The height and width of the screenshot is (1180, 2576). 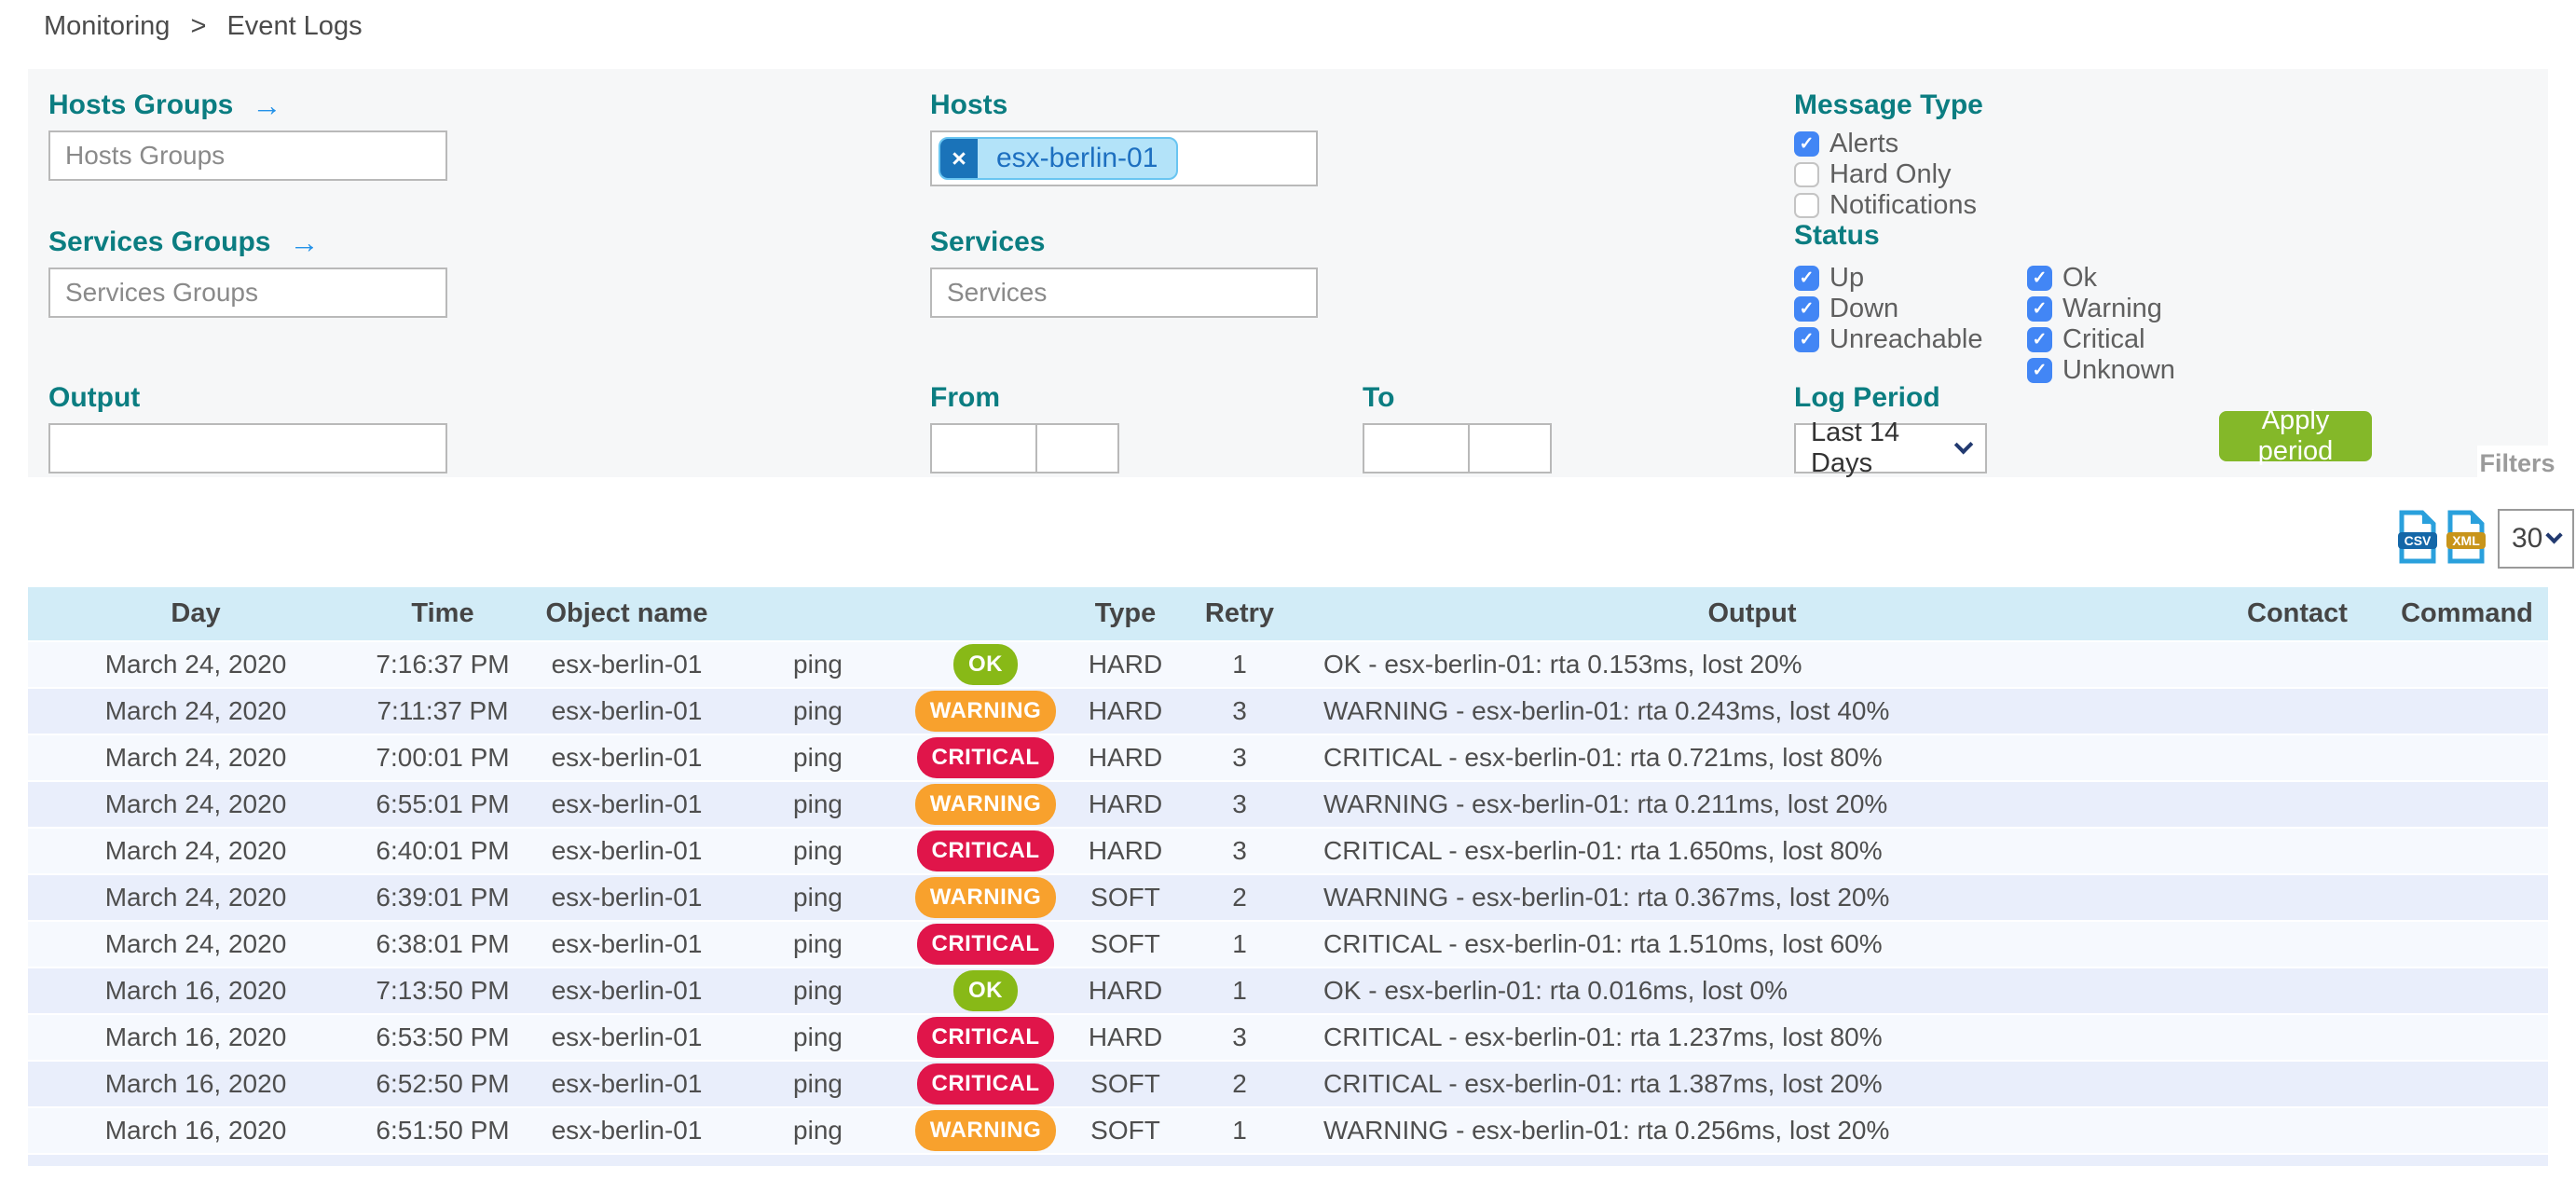 I want to click on apply-period-button: Apply period, so click(x=2295, y=436).